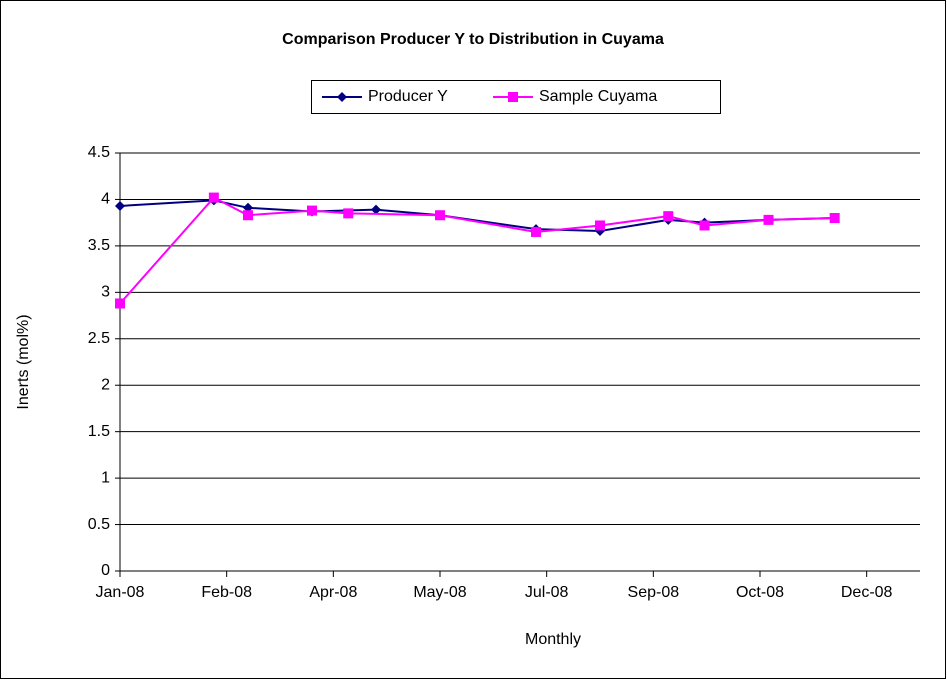  What do you see at coordinates (105, 199) in the screenshot?
I see `y-tick-label: 4` at bounding box center [105, 199].